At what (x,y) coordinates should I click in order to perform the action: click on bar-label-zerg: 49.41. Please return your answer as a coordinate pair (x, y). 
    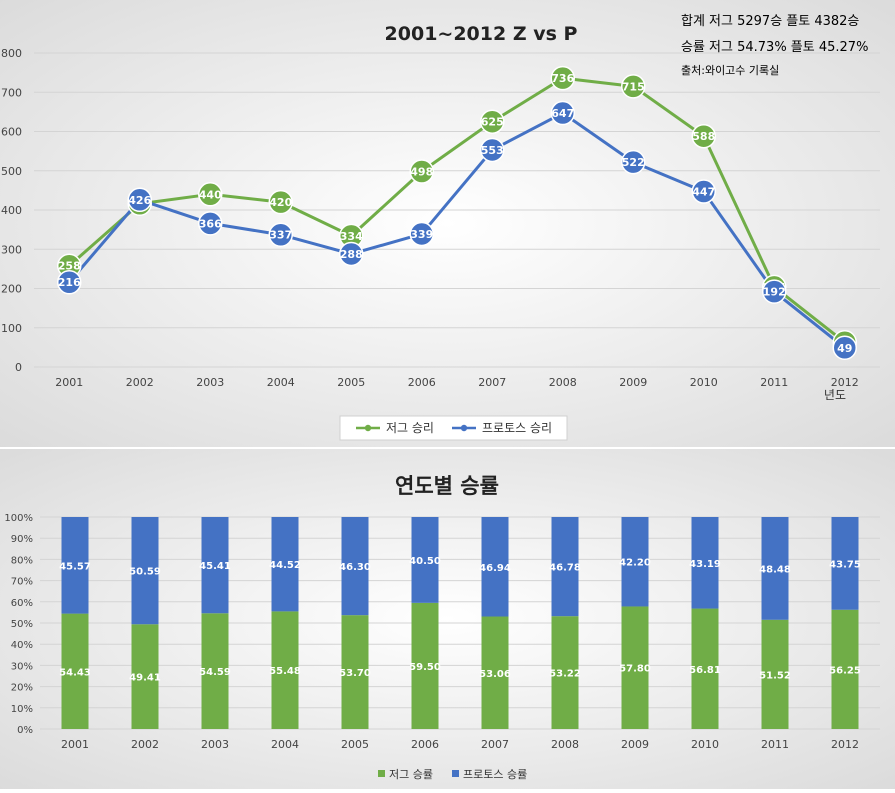
    Looking at the image, I should click on (145, 678).